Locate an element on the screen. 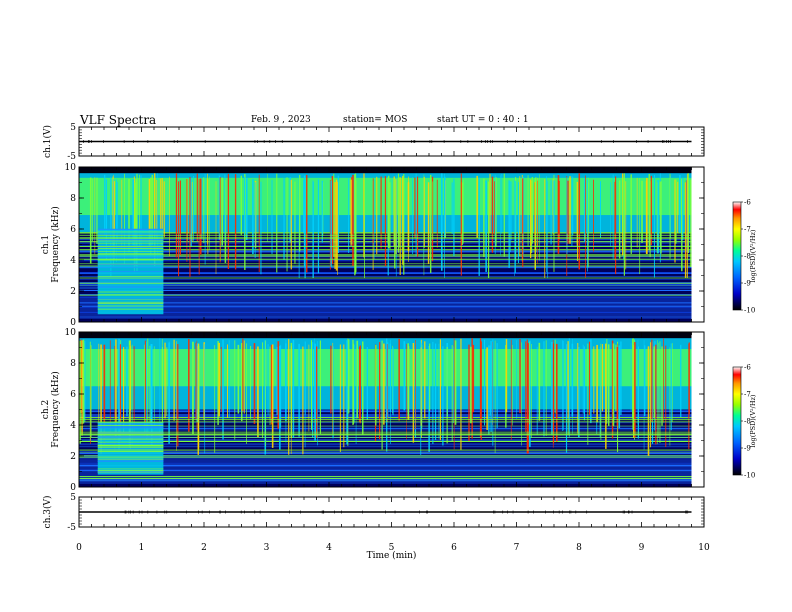 This screenshot has height=612, width=792. x-tick-label: 4 is located at coordinates (329, 548).